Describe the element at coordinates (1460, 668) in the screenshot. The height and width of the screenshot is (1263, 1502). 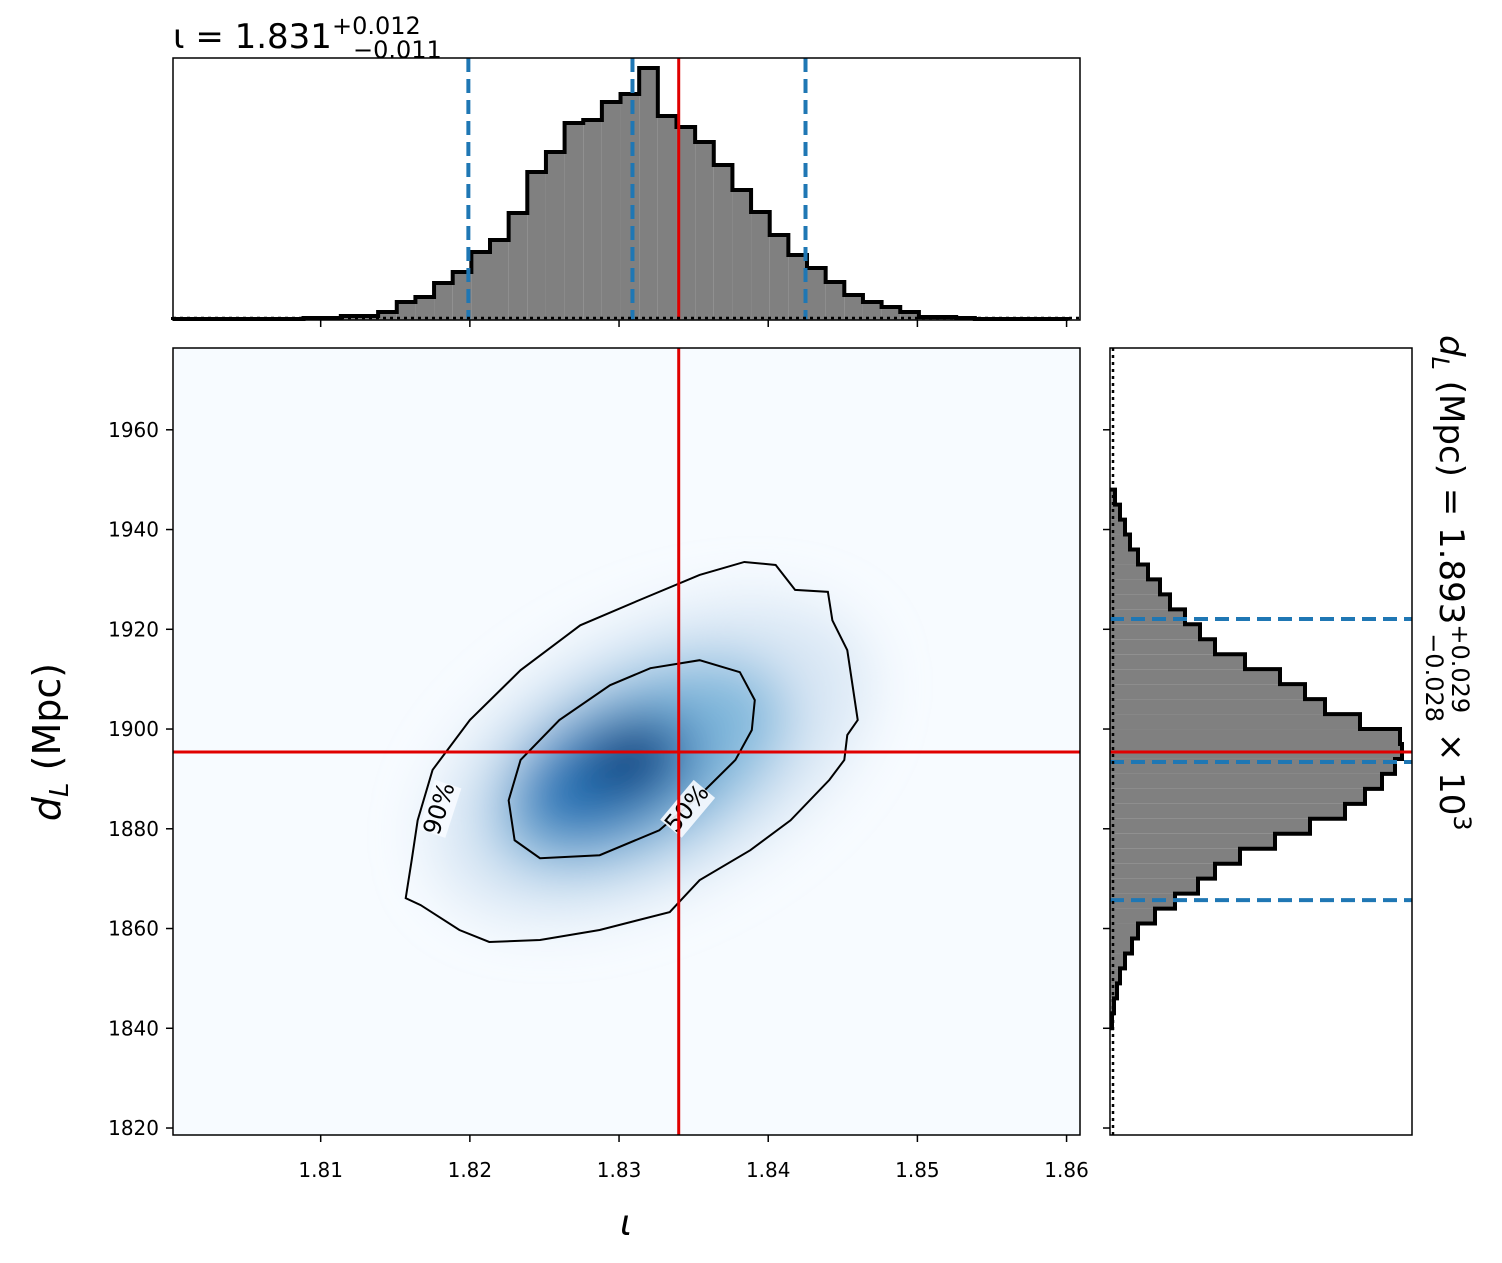
I see `y-title-plus: +0.029` at that location.